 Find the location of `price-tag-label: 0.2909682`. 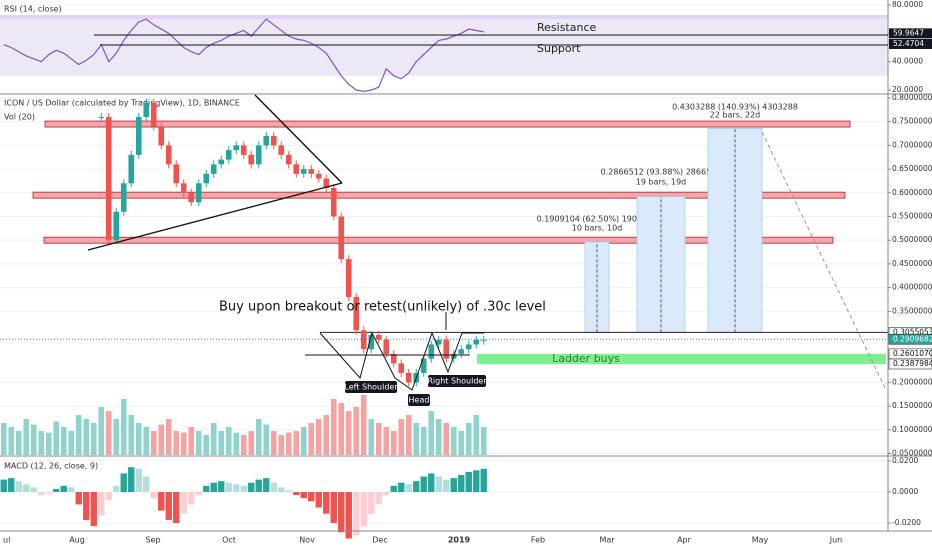

price-tag-label: 0.2909682 is located at coordinates (912, 338).